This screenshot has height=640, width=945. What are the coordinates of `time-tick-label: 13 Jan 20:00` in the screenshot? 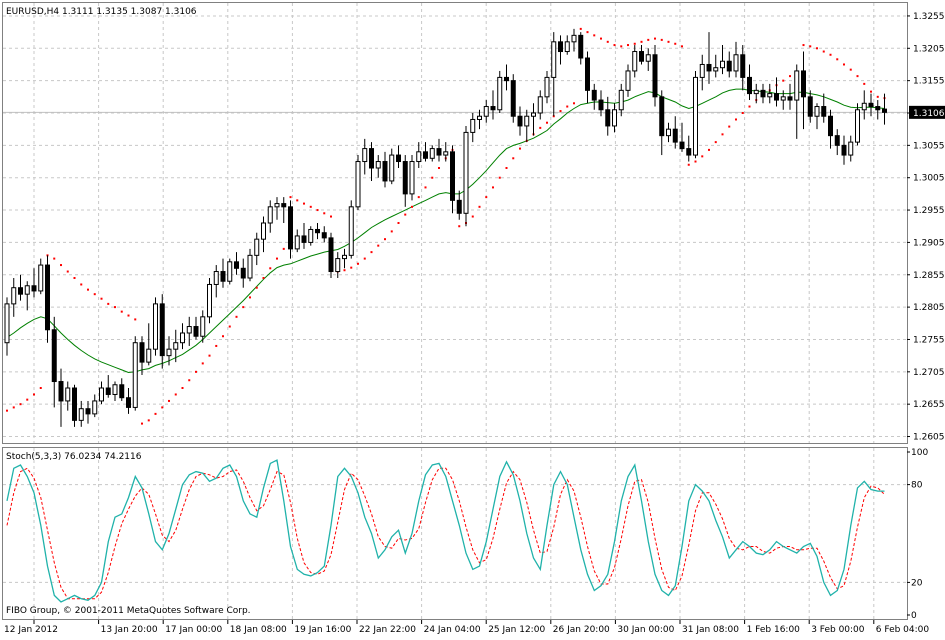 It's located at (129, 630).